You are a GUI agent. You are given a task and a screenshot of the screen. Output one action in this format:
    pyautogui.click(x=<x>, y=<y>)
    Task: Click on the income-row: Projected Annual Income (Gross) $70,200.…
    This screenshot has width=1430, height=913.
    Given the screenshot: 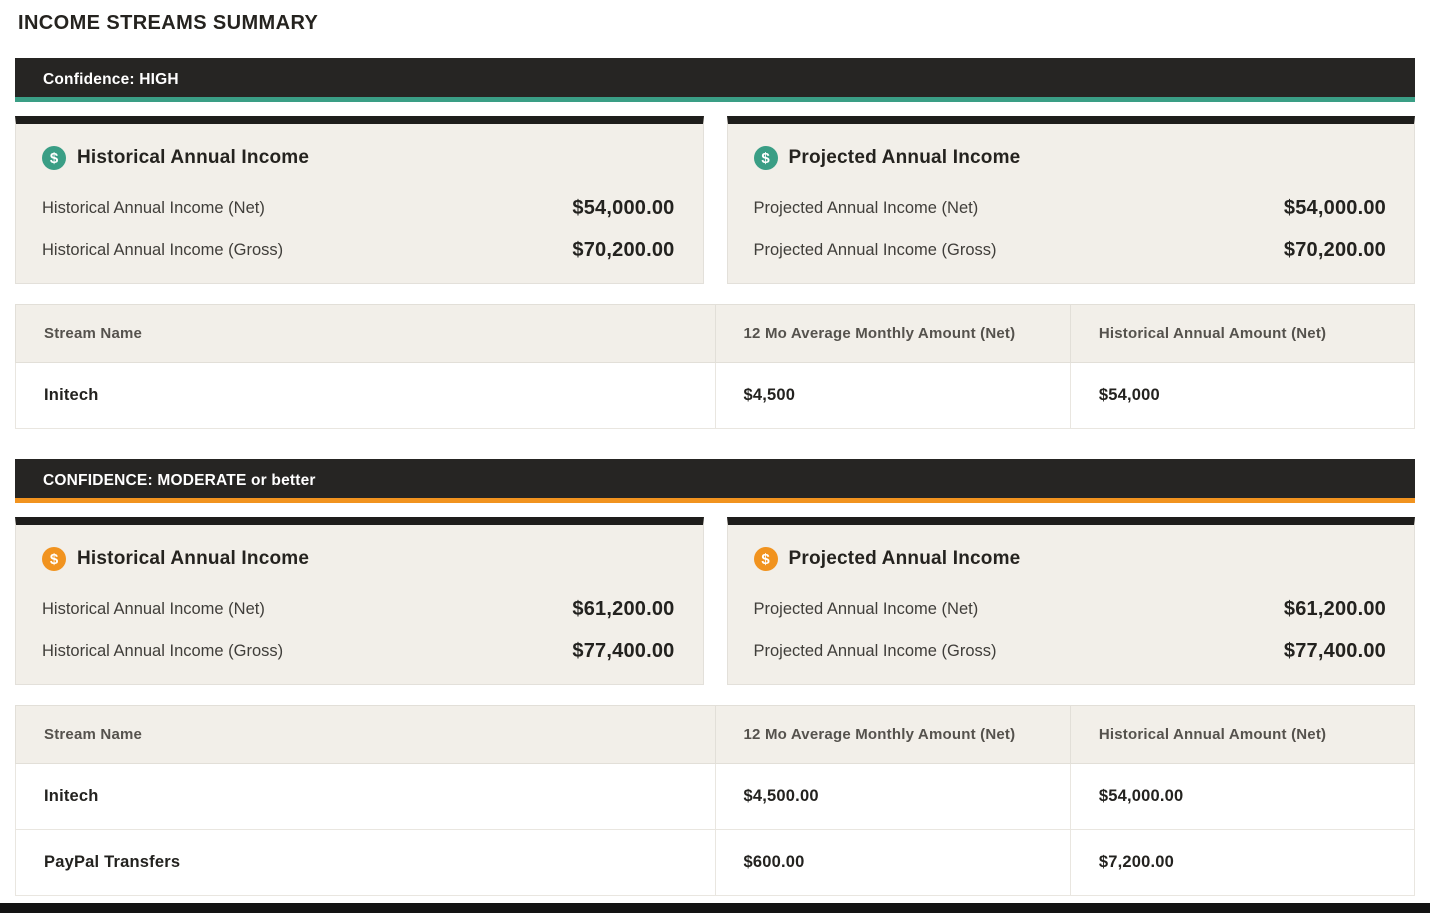 What is the action you would take?
    pyautogui.click(x=1070, y=250)
    